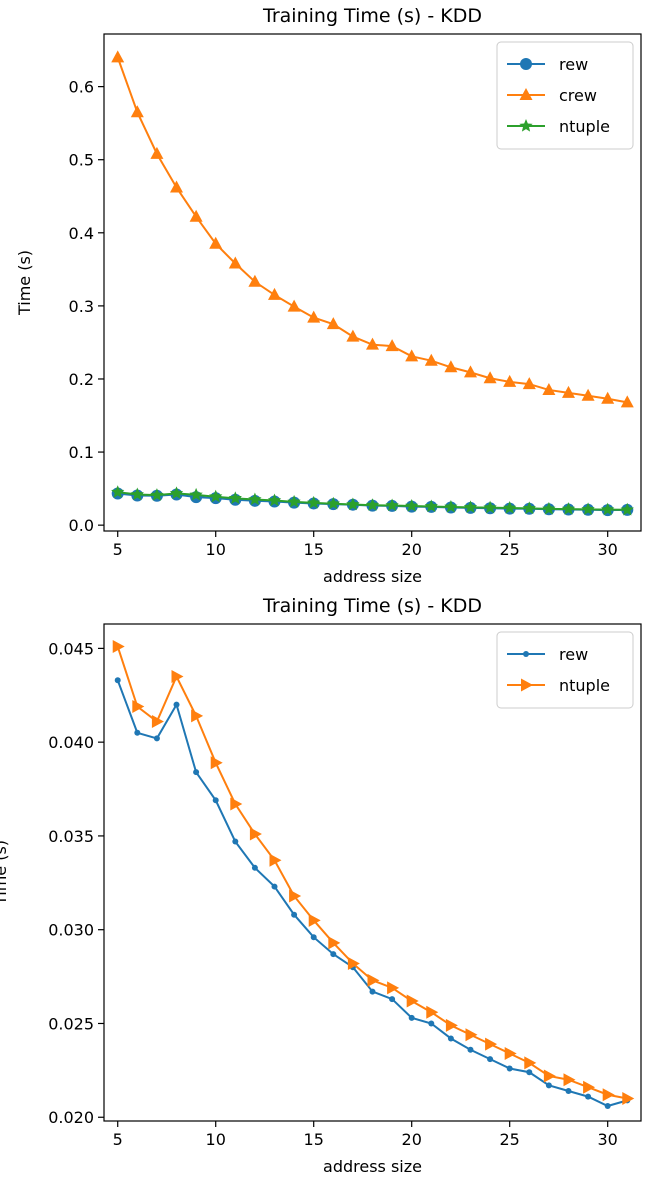  Describe the element at coordinates (565, 670) in the screenshot. I see `legend-box` at that location.